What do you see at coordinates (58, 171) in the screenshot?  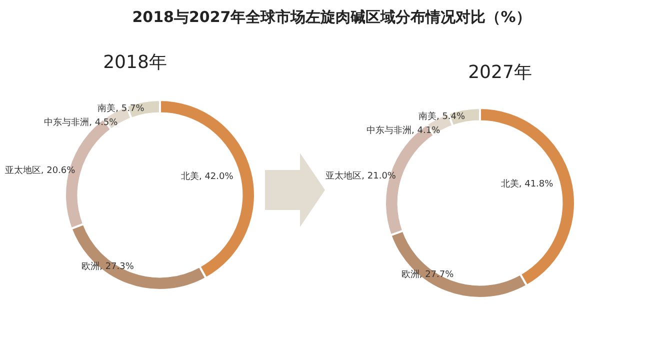 I see `data-label: , 20.6%` at bounding box center [58, 171].